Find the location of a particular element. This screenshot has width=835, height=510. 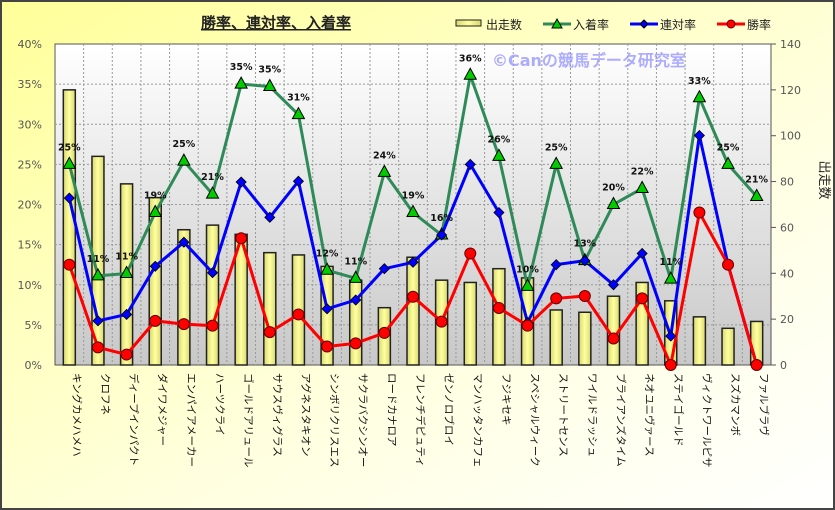

data-label: 16% is located at coordinates (441, 218).